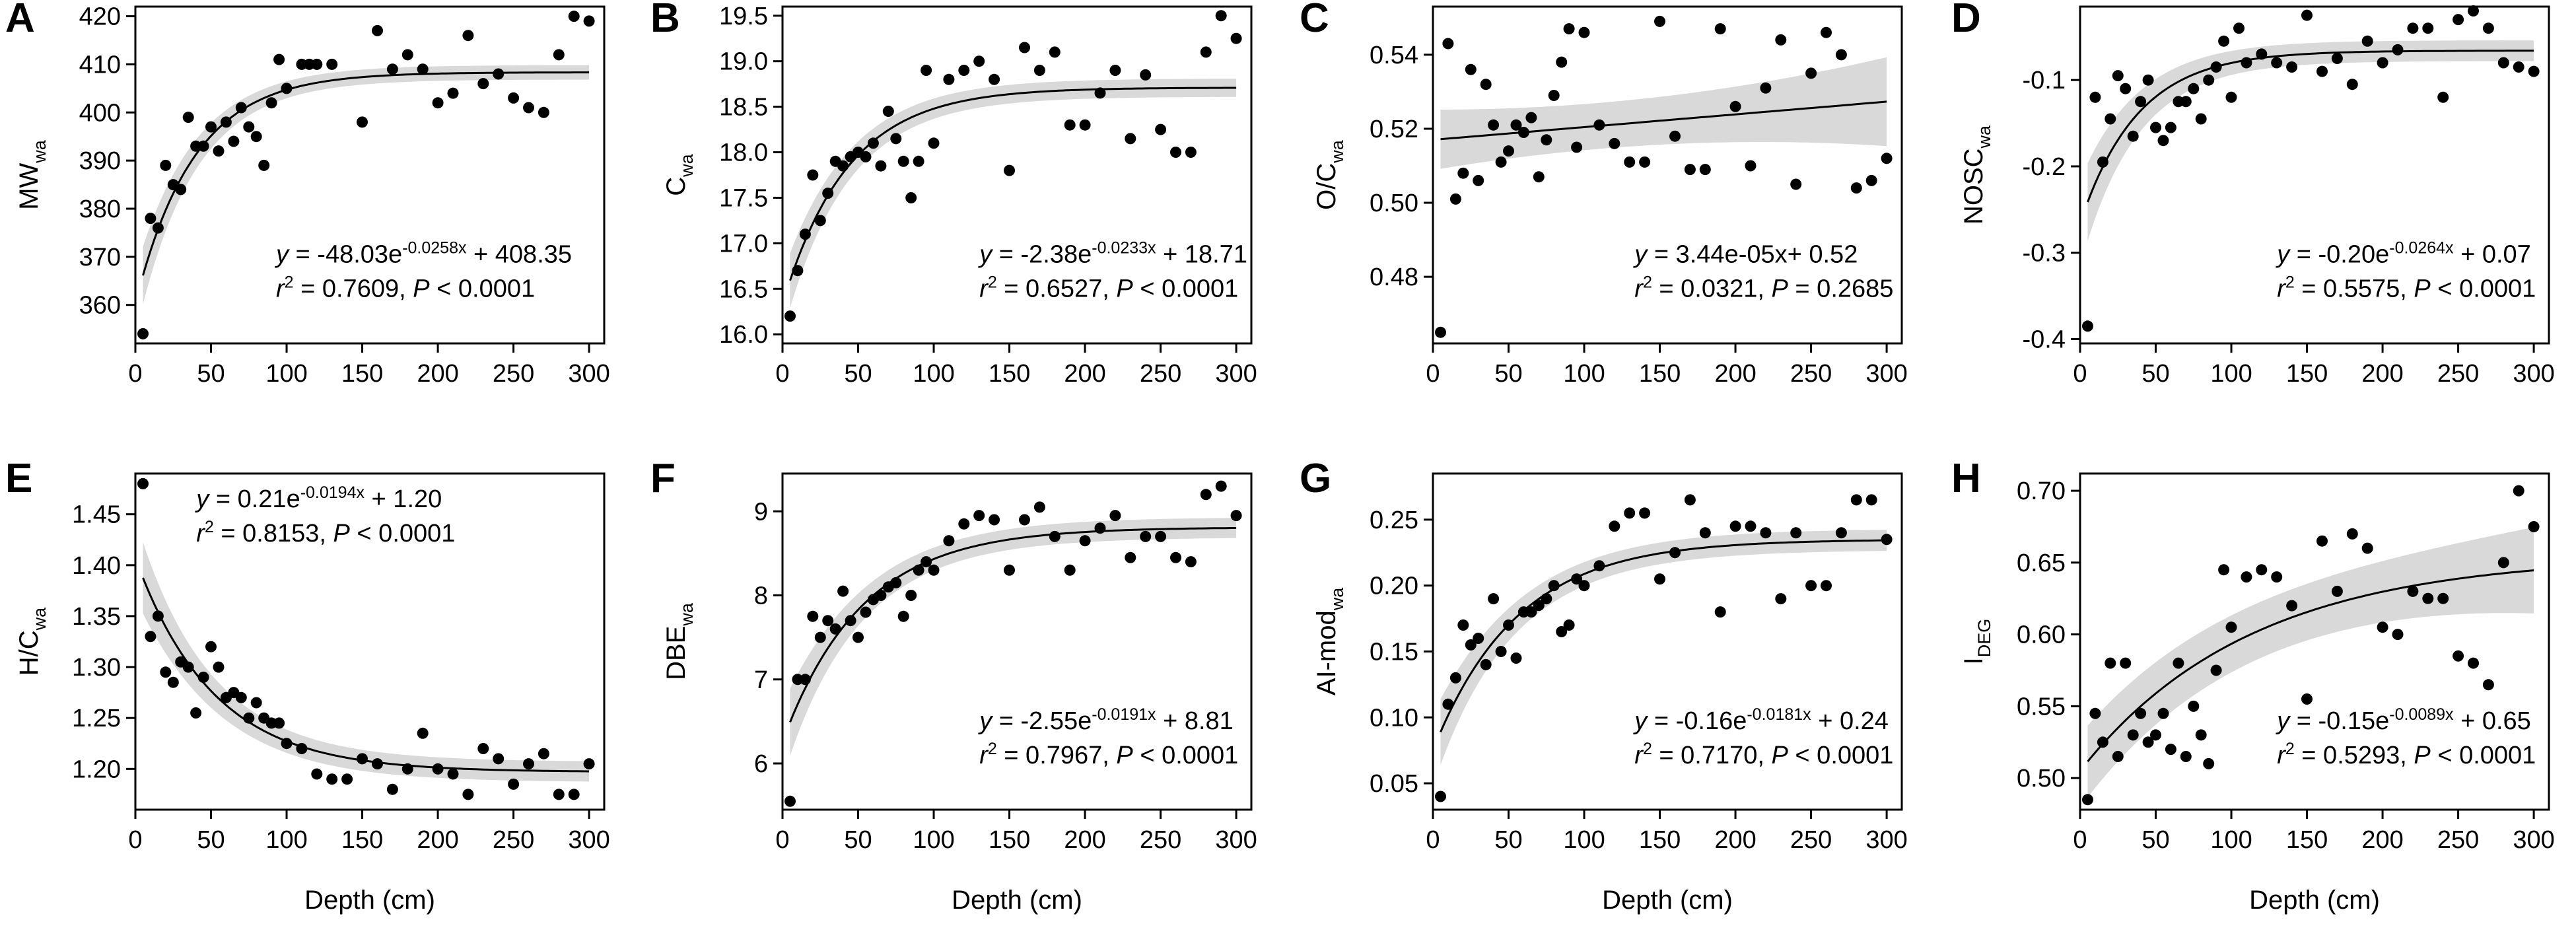 The image size is (2576, 951). I want to click on panel-a-y-axis-label: MWwa, so click(33, 174).